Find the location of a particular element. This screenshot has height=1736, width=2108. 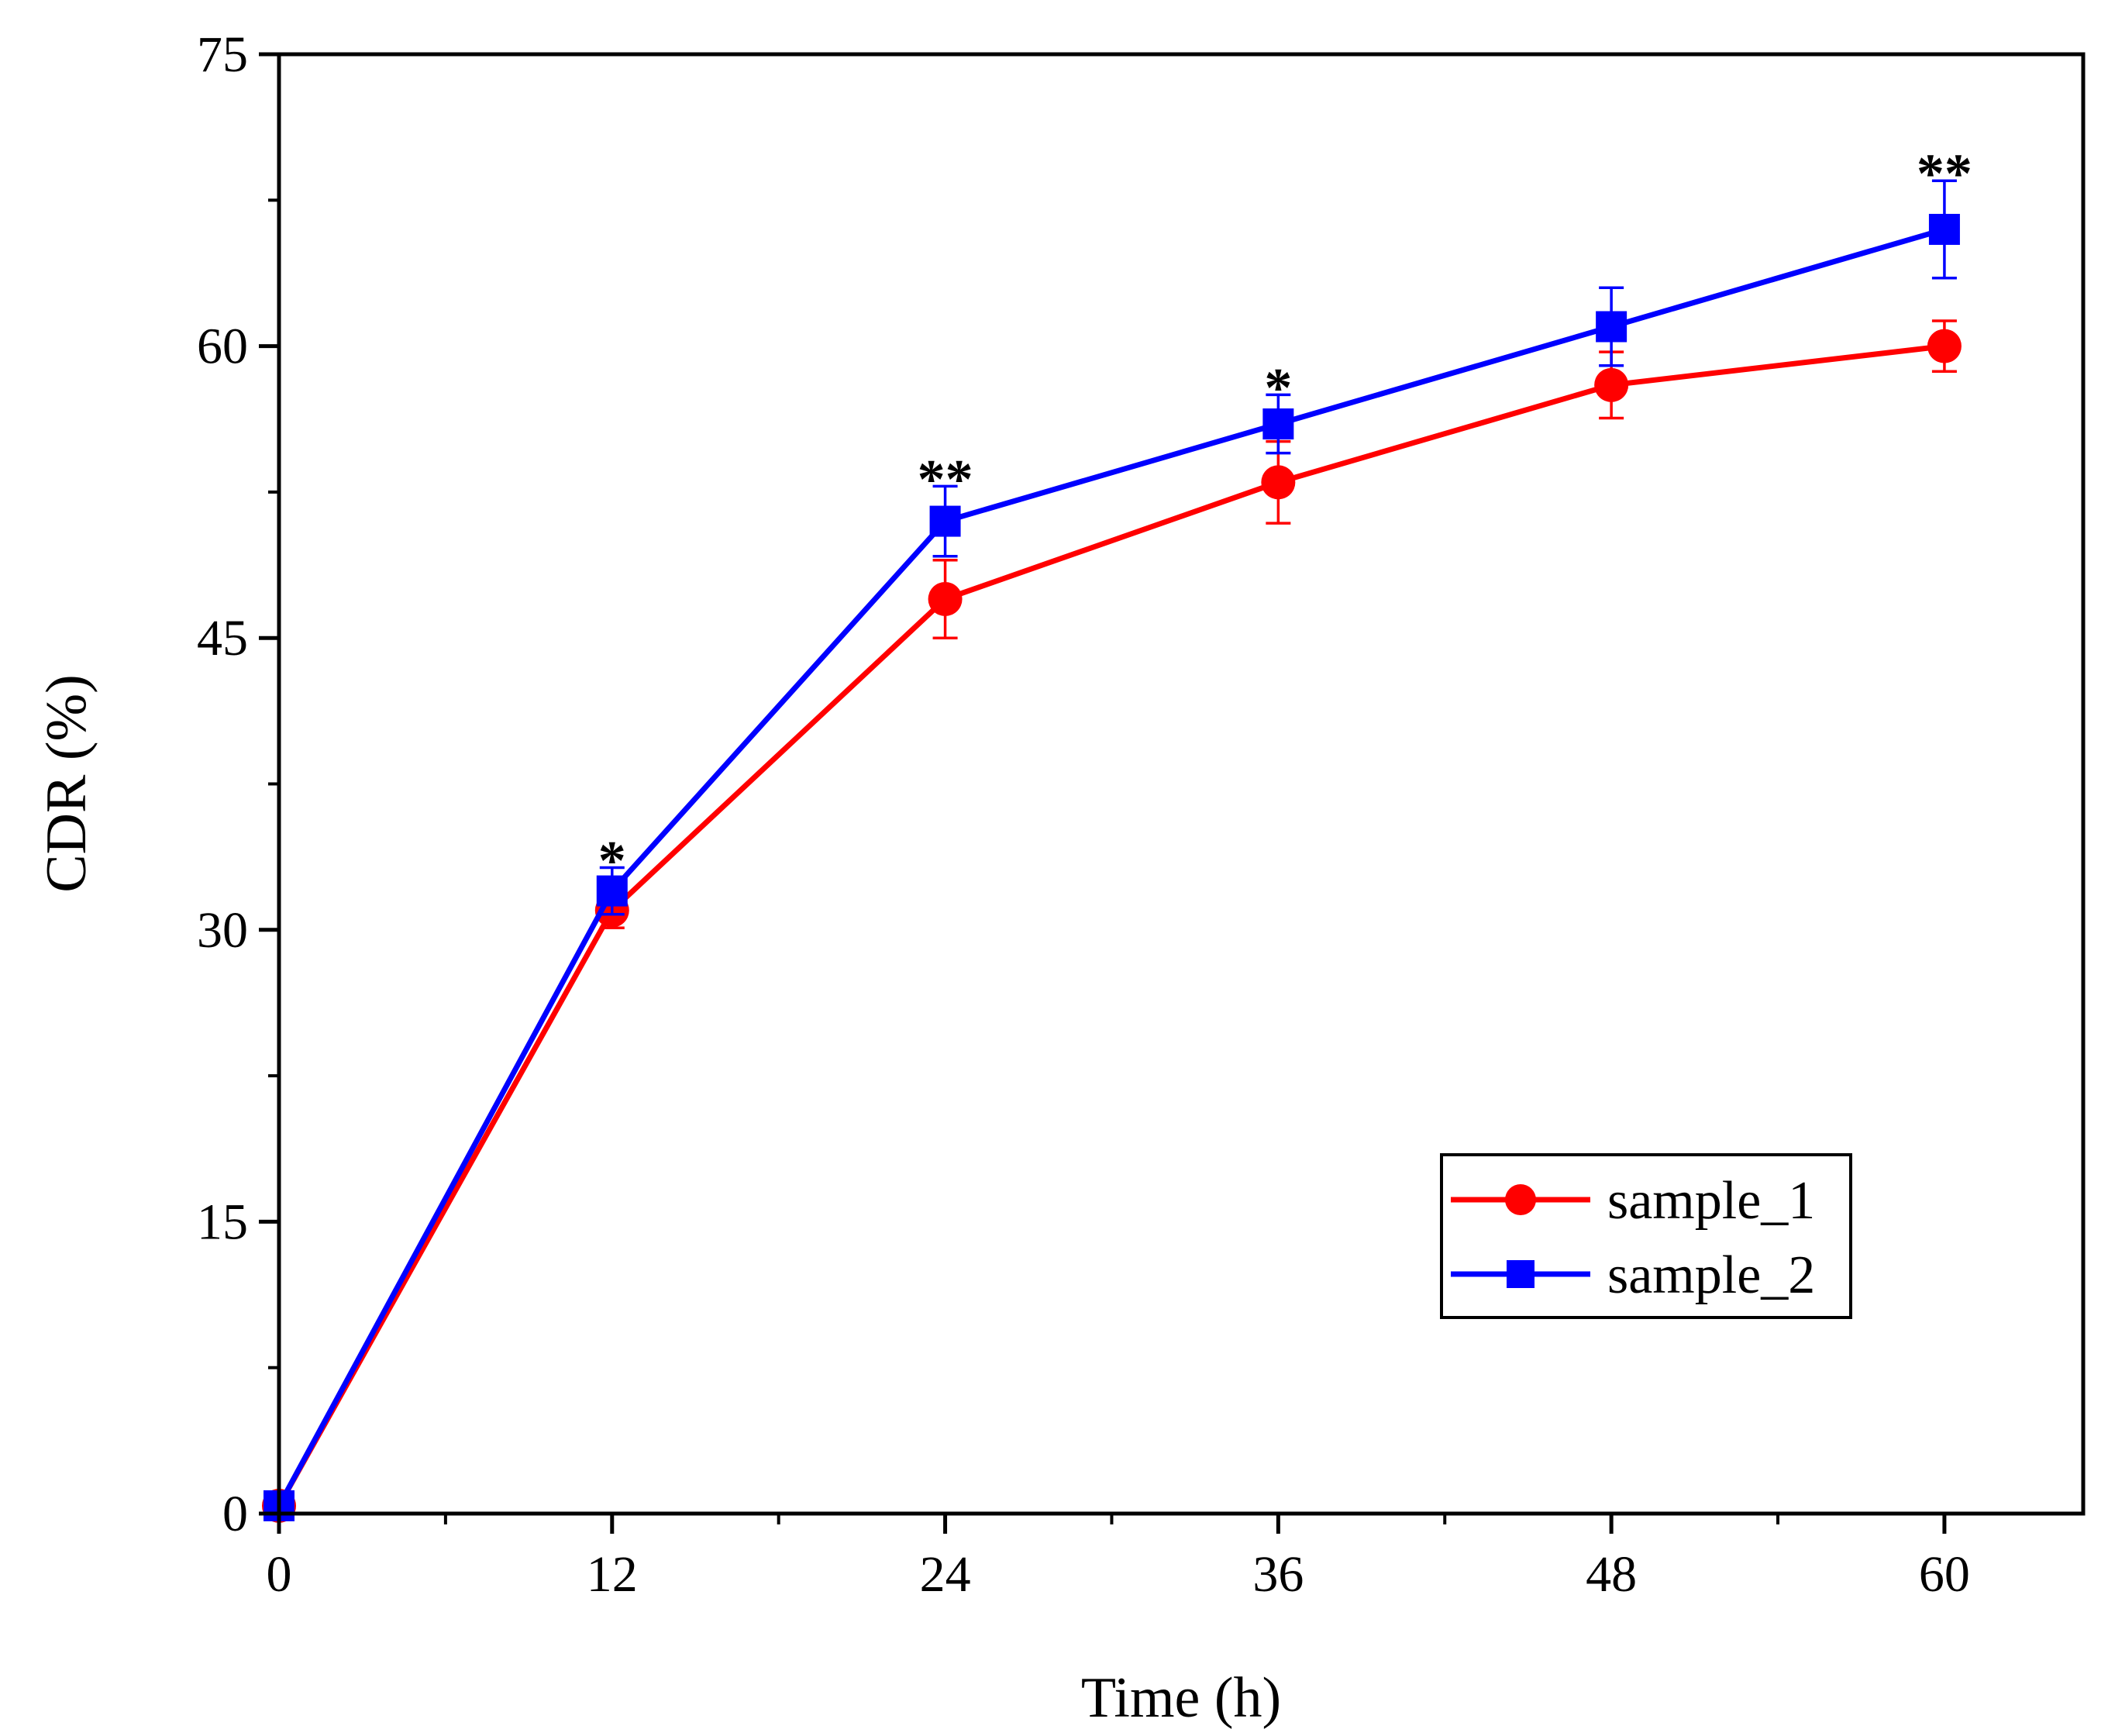

significance-marker-60h: ** is located at coordinates (1944, 174).